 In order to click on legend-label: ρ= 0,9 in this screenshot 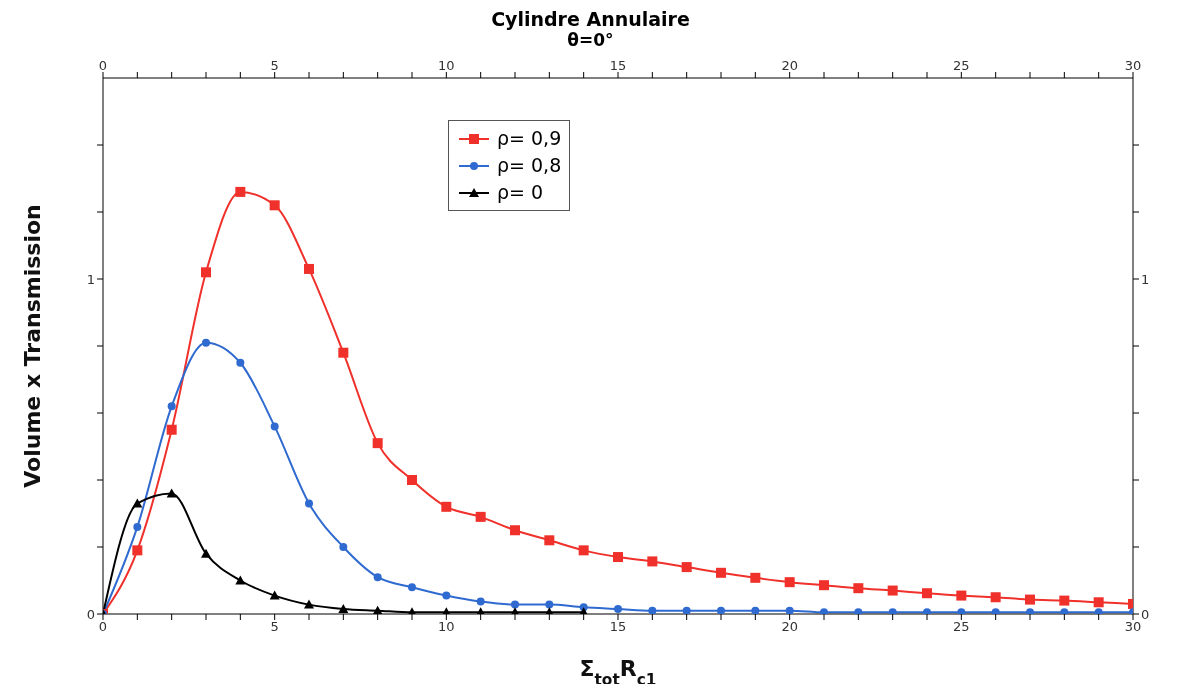, I will do `click(529, 138)`.